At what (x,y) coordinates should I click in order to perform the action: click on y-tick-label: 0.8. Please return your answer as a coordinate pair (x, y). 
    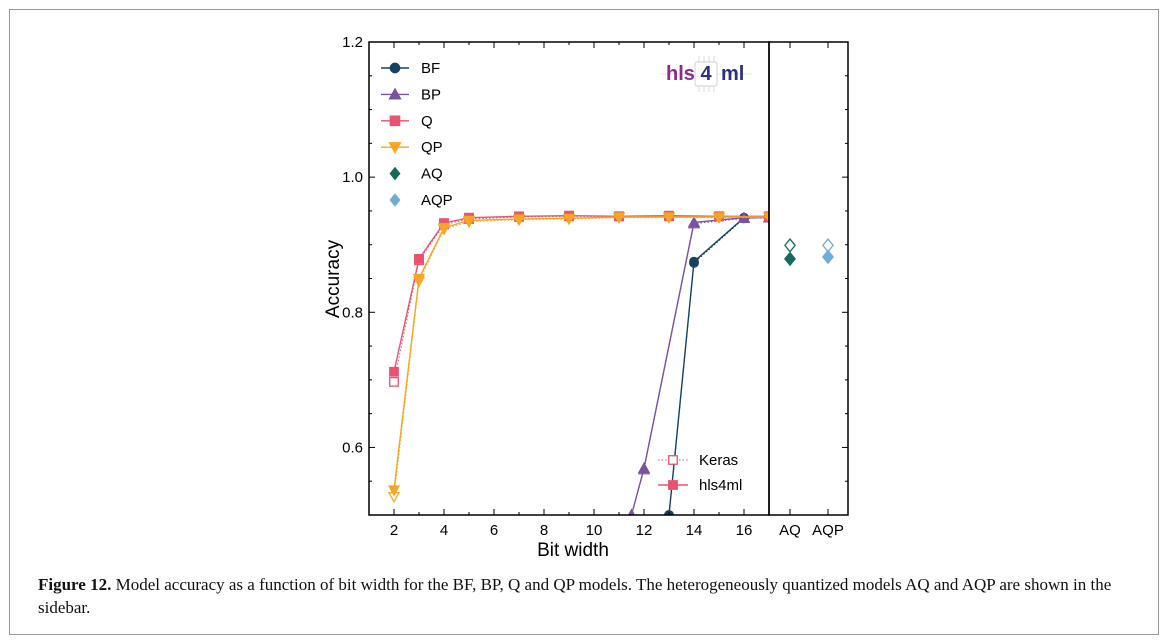
    Looking at the image, I should click on (352, 312).